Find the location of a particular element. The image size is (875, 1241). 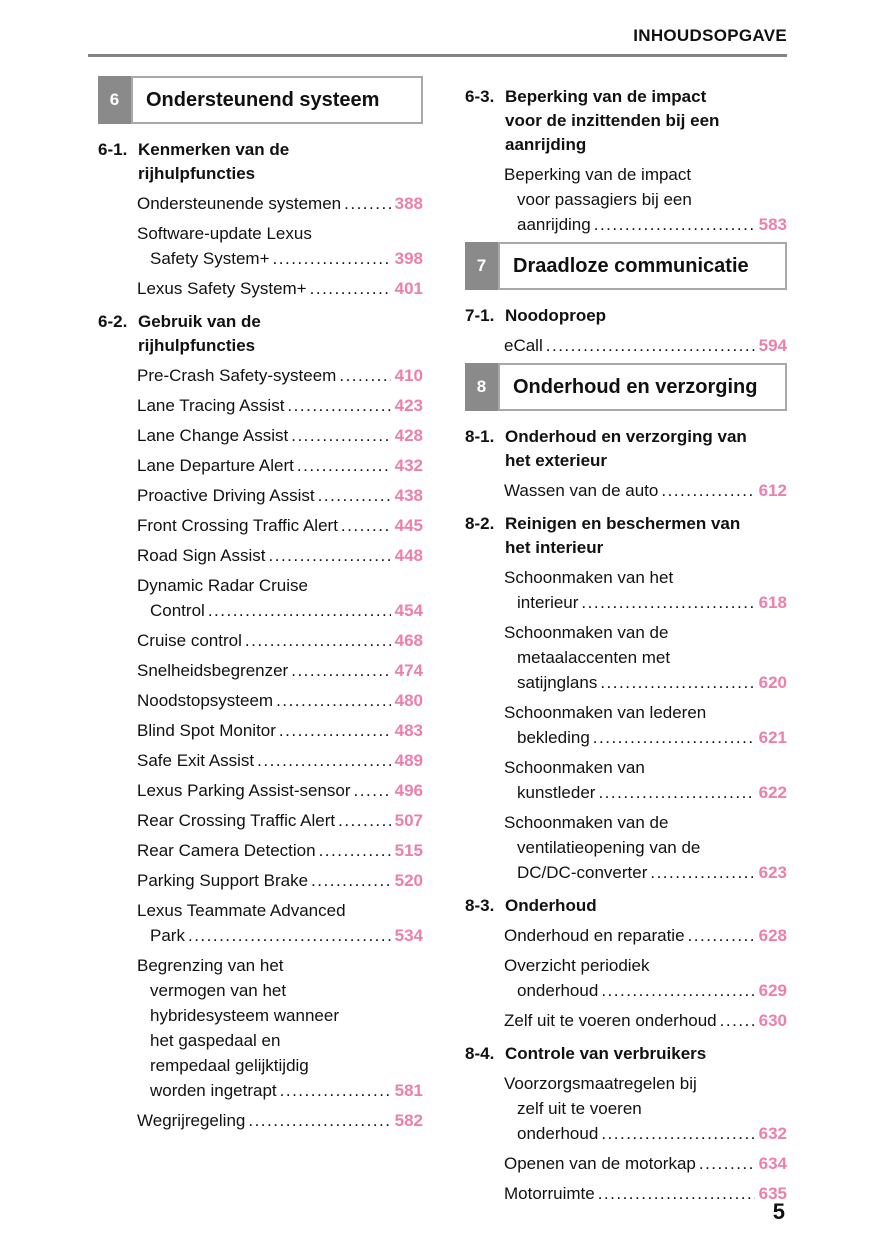

toc-entry: Ondersteunende systemen 388 is located at coordinates (260, 203).